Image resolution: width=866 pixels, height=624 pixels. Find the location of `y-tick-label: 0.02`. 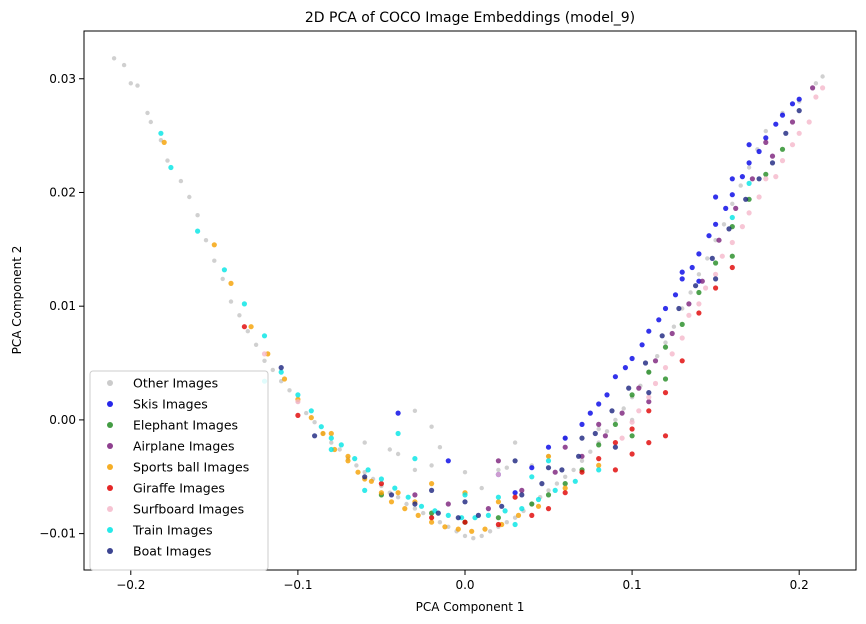

y-tick-label: 0.02 is located at coordinates (62, 192).